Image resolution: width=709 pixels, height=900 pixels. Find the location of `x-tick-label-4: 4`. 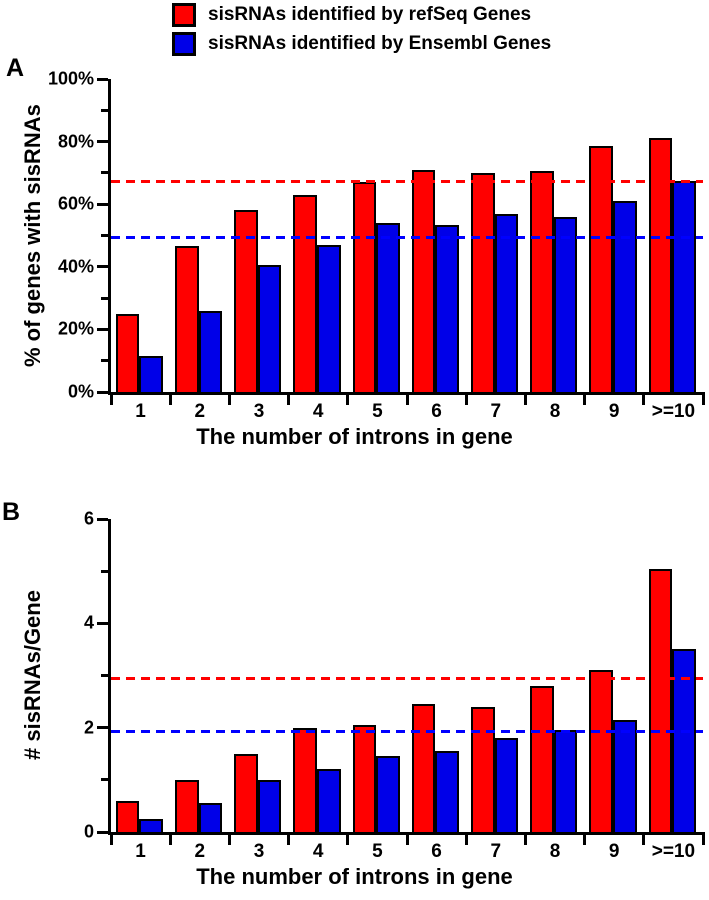

x-tick-label-4: 4 is located at coordinates (318, 411).